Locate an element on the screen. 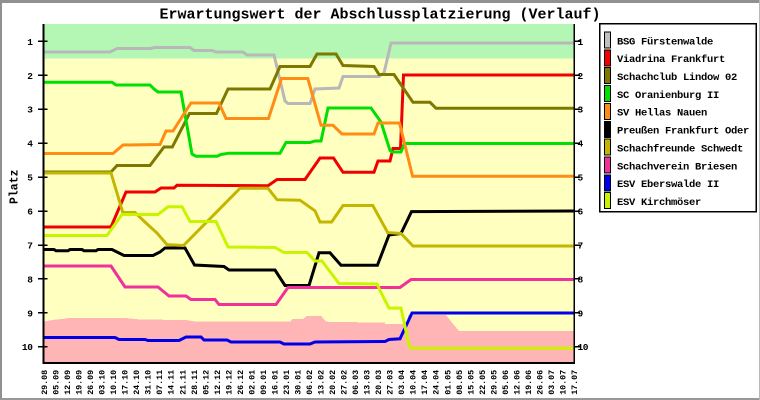 The height and width of the screenshot is (400, 760). svg-text: 24.04 is located at coordinates (437, 382).